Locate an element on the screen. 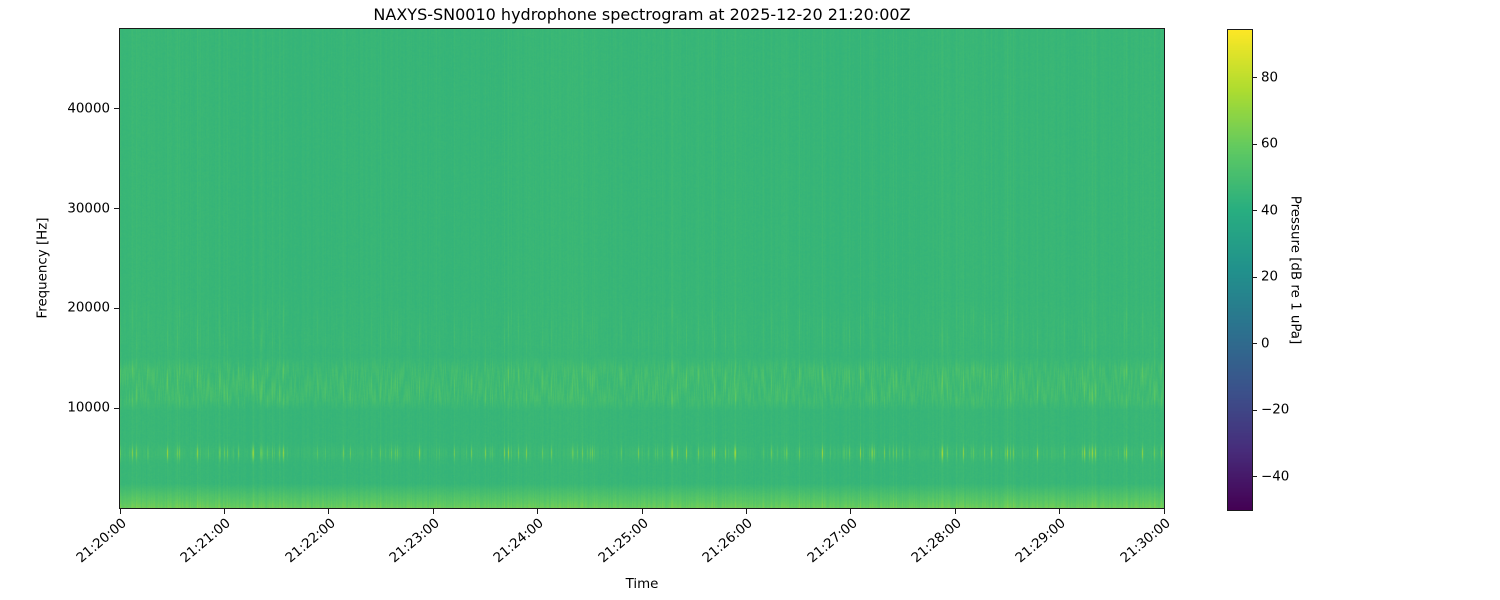 The image size is (1500, 600). x-tick-label: 21:30:00 is located at coordinates (1145, 541).